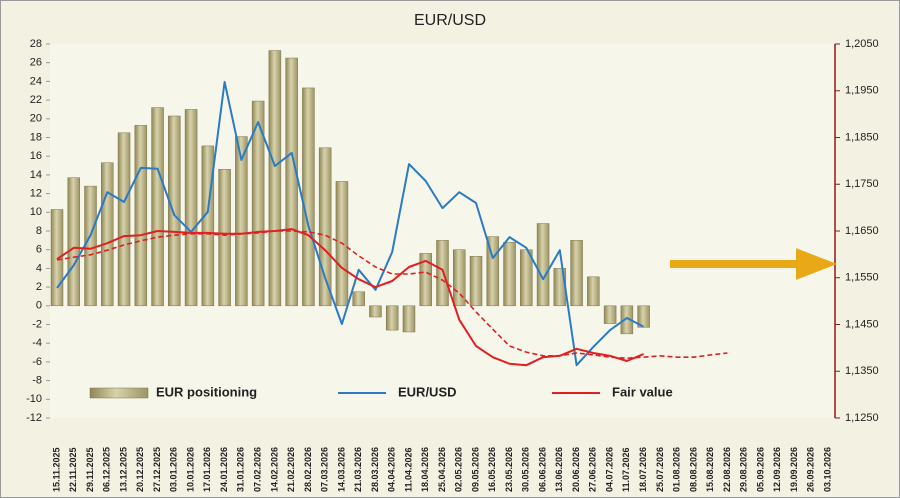 Image resolution: width=900 pixels, height=498 pixels. I want to click on y-tick-label: -4, so click(37, 343).